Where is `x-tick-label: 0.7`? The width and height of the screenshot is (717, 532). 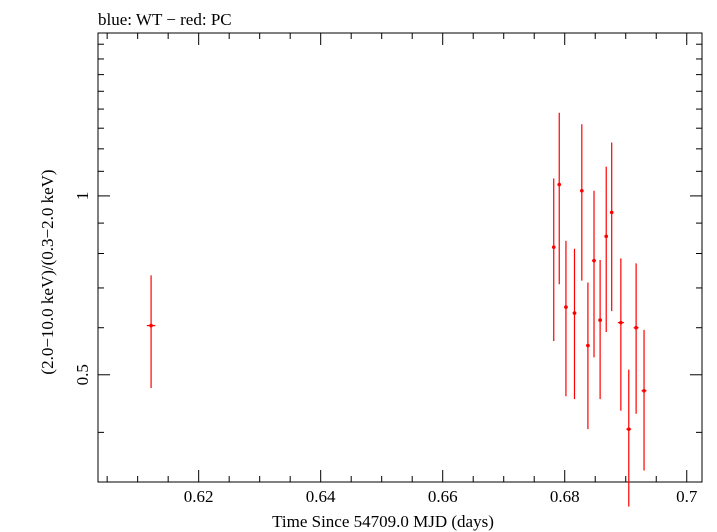
x-tick-label: 0.7 is located at coordinates (687, 496).